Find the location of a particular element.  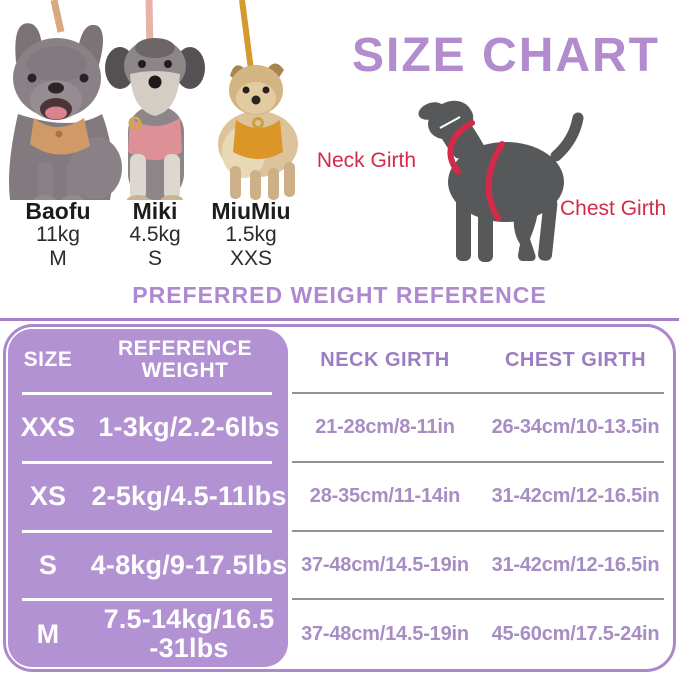

dog-photo-miumiu is located at coordinates (258, 131).